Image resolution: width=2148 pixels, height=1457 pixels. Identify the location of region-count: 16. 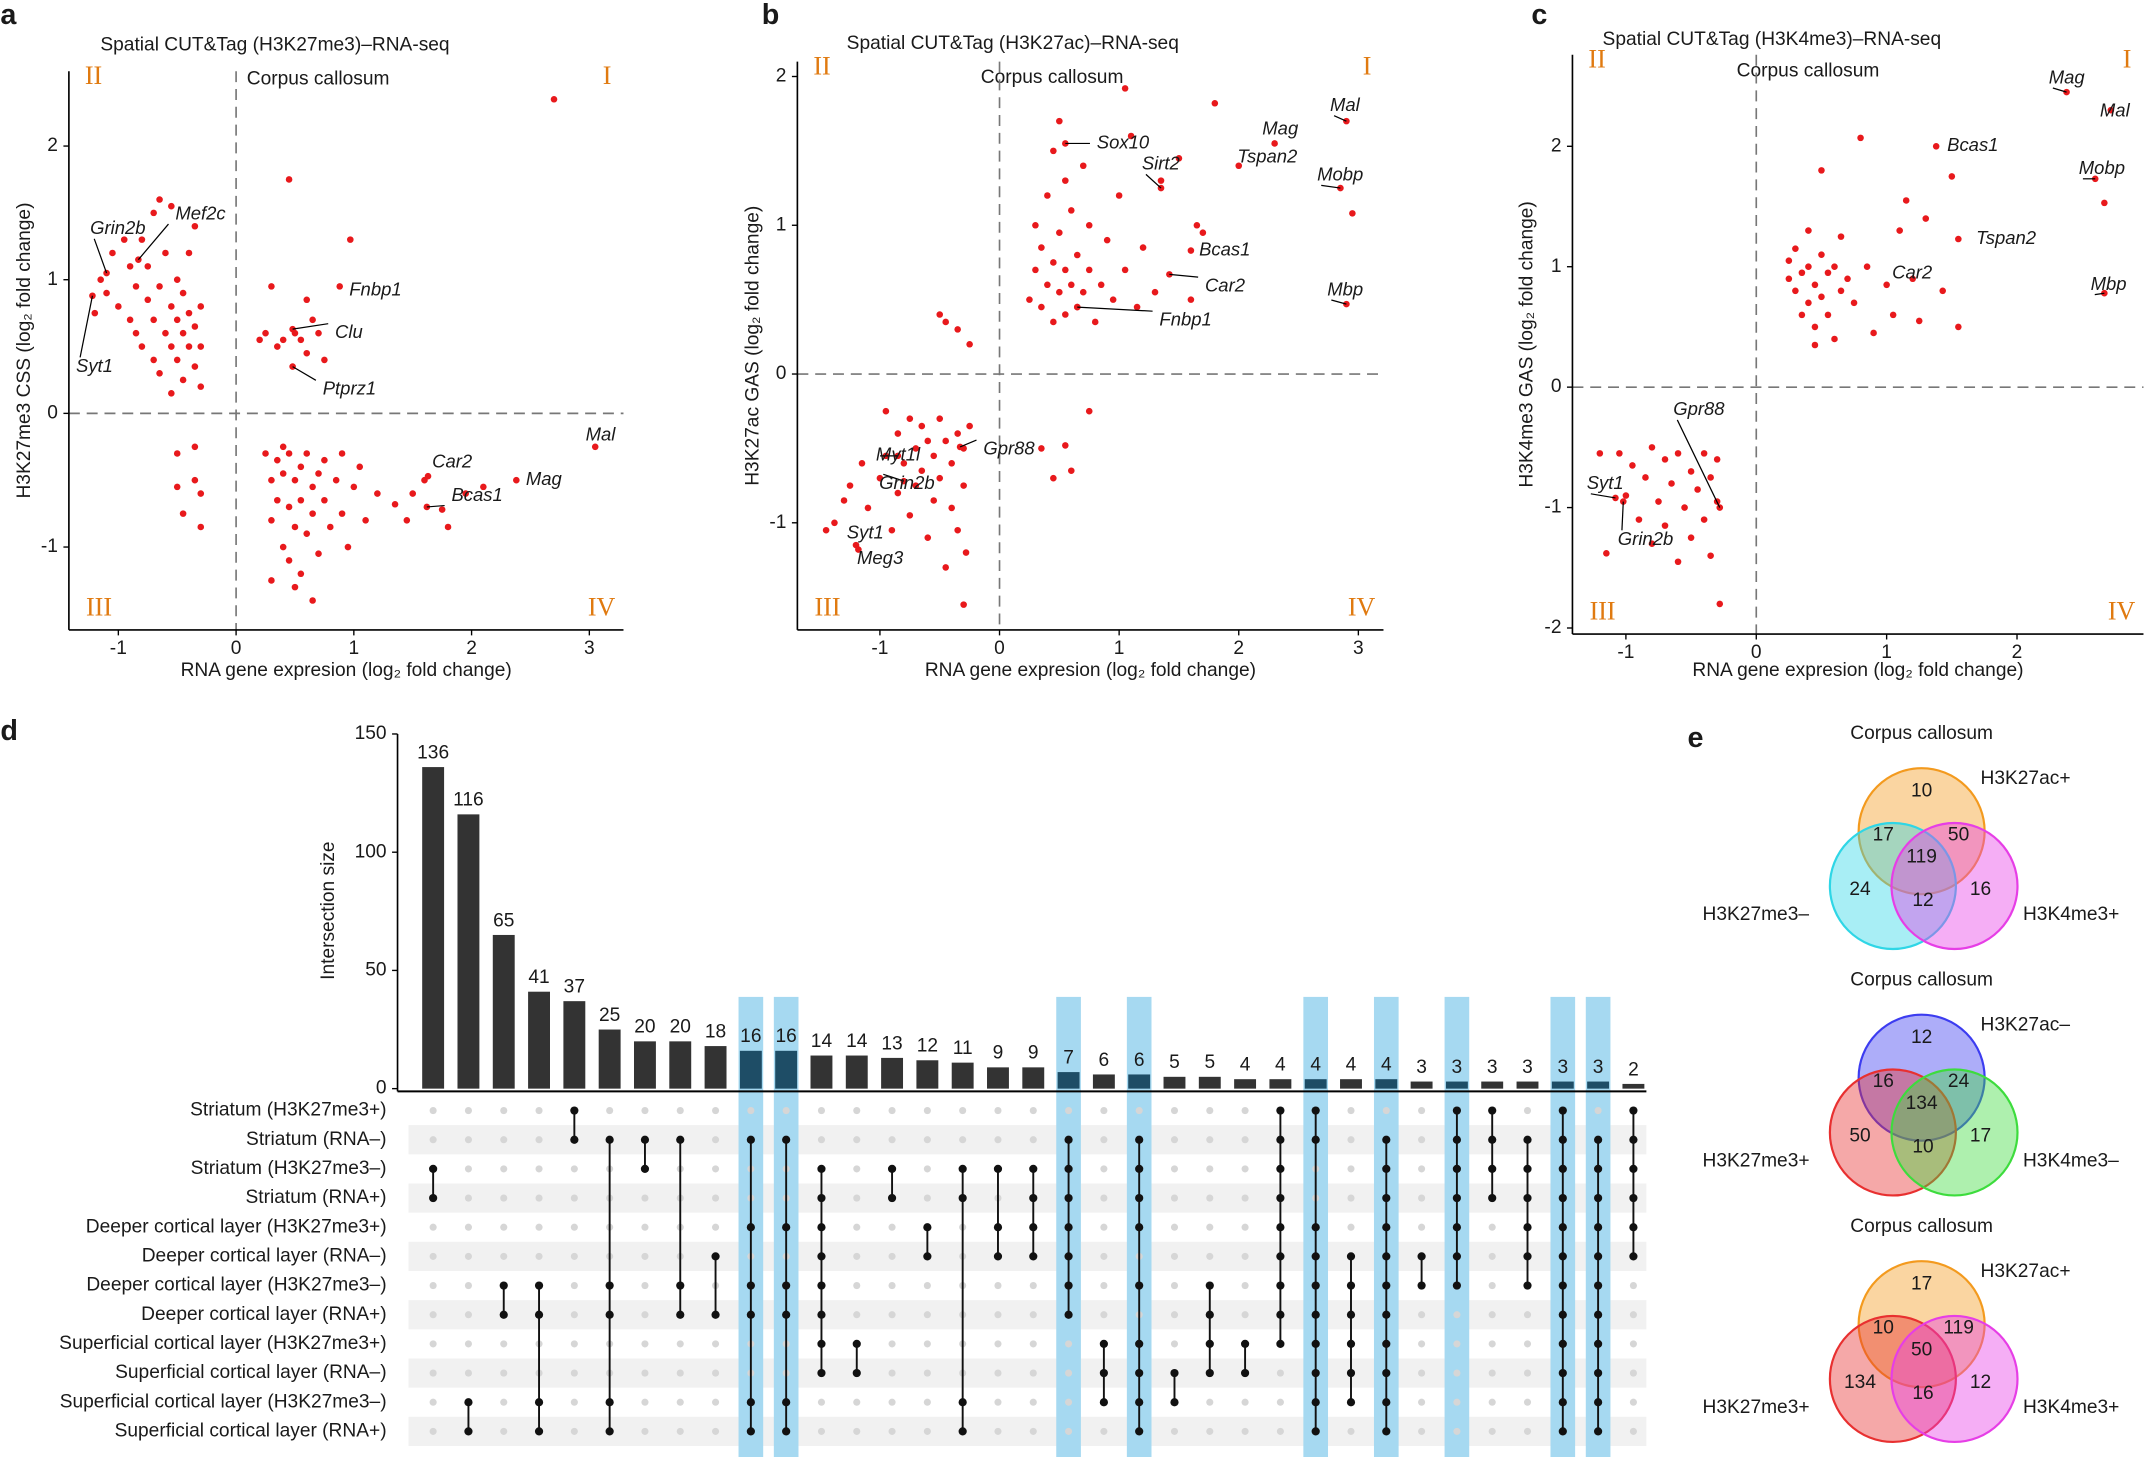
(1883, 1081).